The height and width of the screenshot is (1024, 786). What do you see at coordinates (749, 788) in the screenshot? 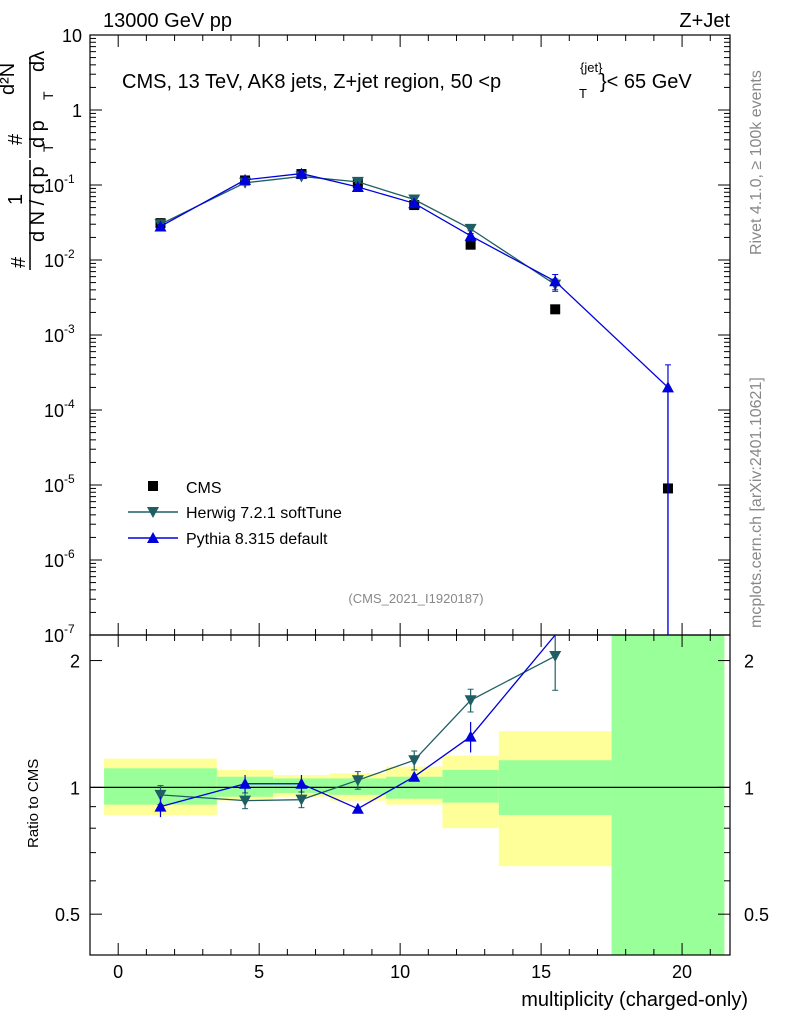
I see `ratio-y-tick-label-right: 1` at bounding box center [749, 788].